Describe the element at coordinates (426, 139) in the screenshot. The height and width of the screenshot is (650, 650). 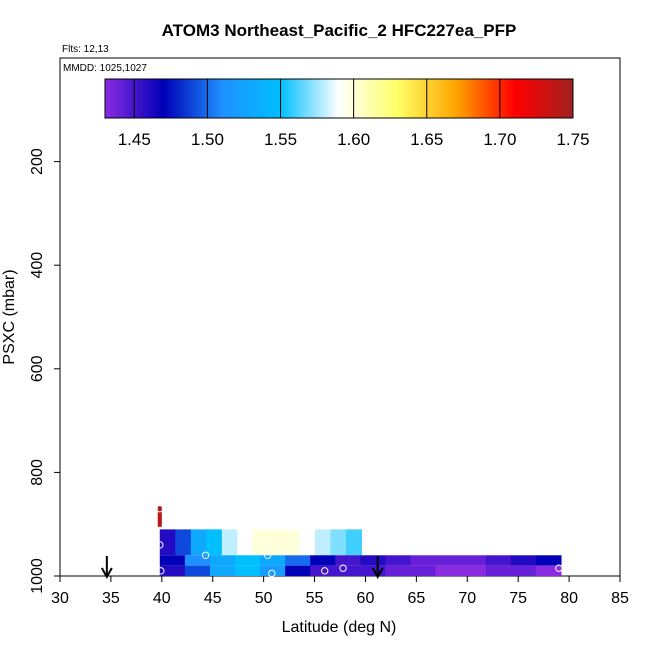
I see `colorbar-tick-label: 1.65` at that location.